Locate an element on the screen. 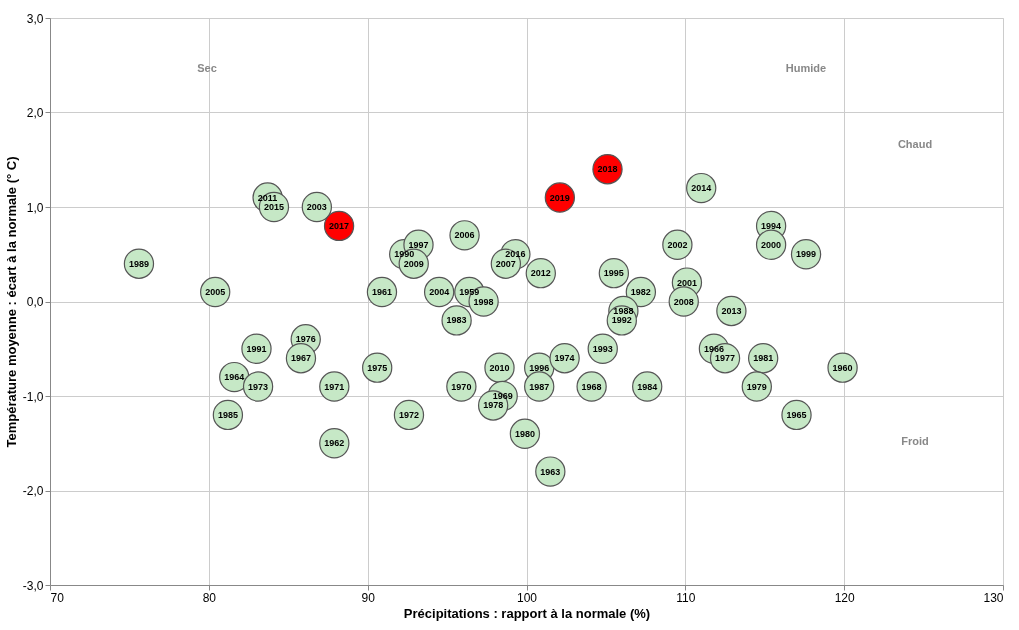 The height and width of the screenshot is (630, 1019). annotation: Sec is located at coordinates (207, 68).